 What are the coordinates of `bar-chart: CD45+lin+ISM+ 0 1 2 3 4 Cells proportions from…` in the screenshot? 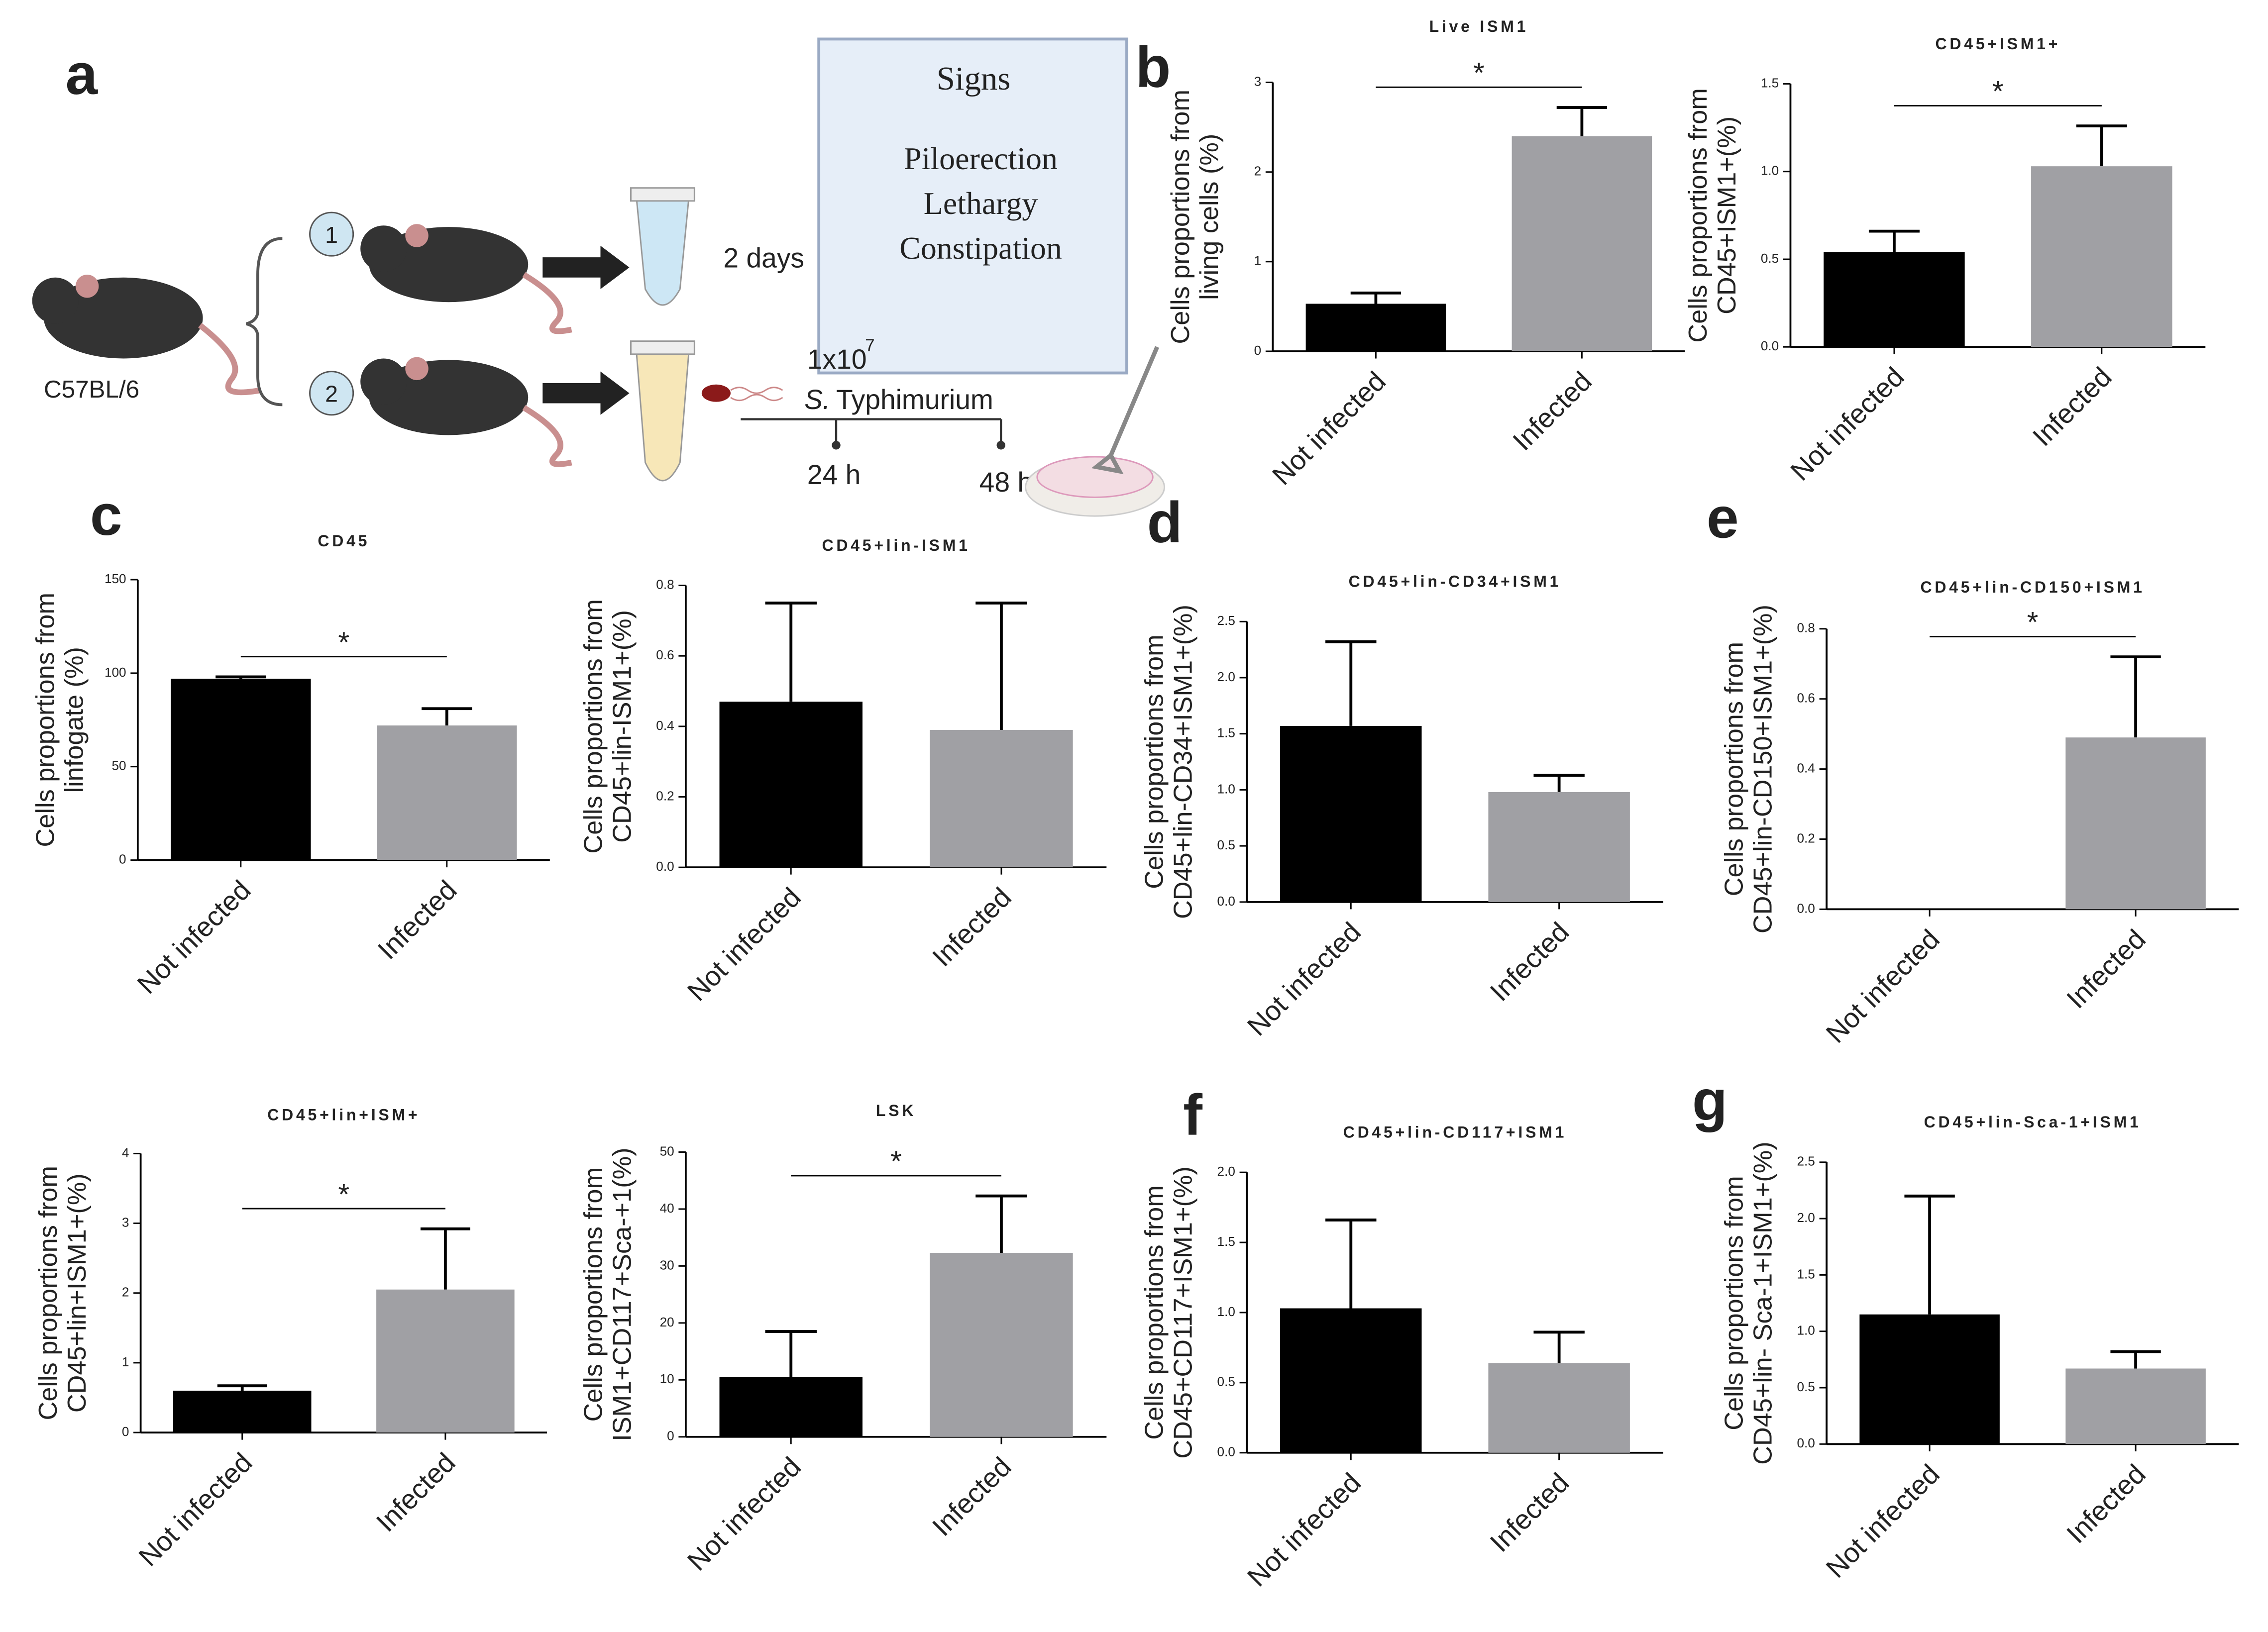 It's located at (290, 1339).